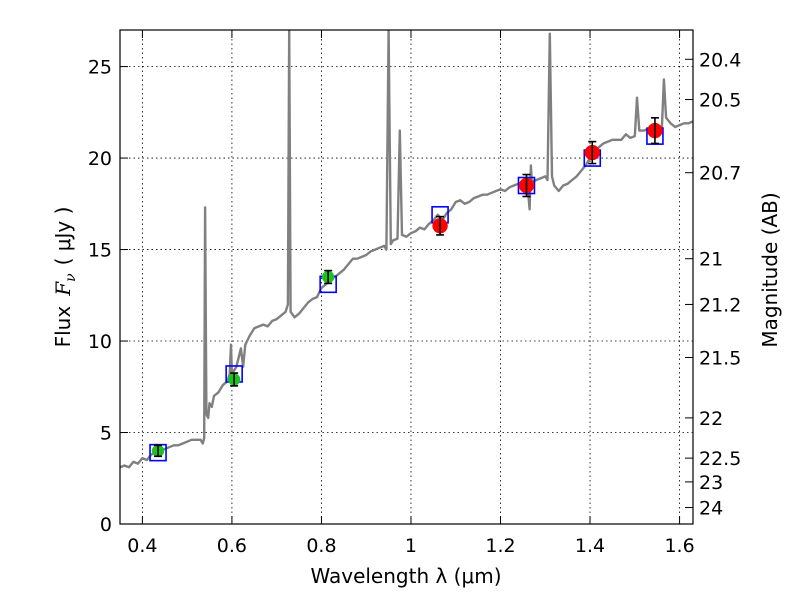 The image size is (800, 600). Describe the element at coordinates (720, 60) in the screenshot. I see `y2-tick-label: 20.4` at that location.